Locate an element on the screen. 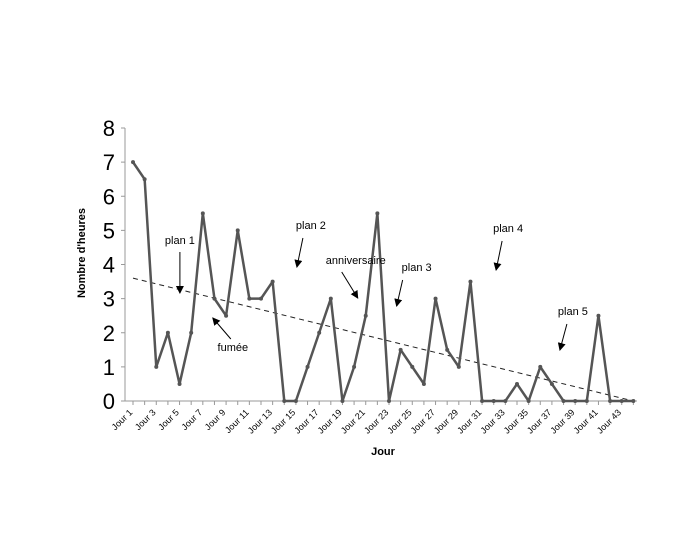 The width and height of the screenshot is (700, 541). x-tick-label: Jour 3 is located at coordinates (145, 419).